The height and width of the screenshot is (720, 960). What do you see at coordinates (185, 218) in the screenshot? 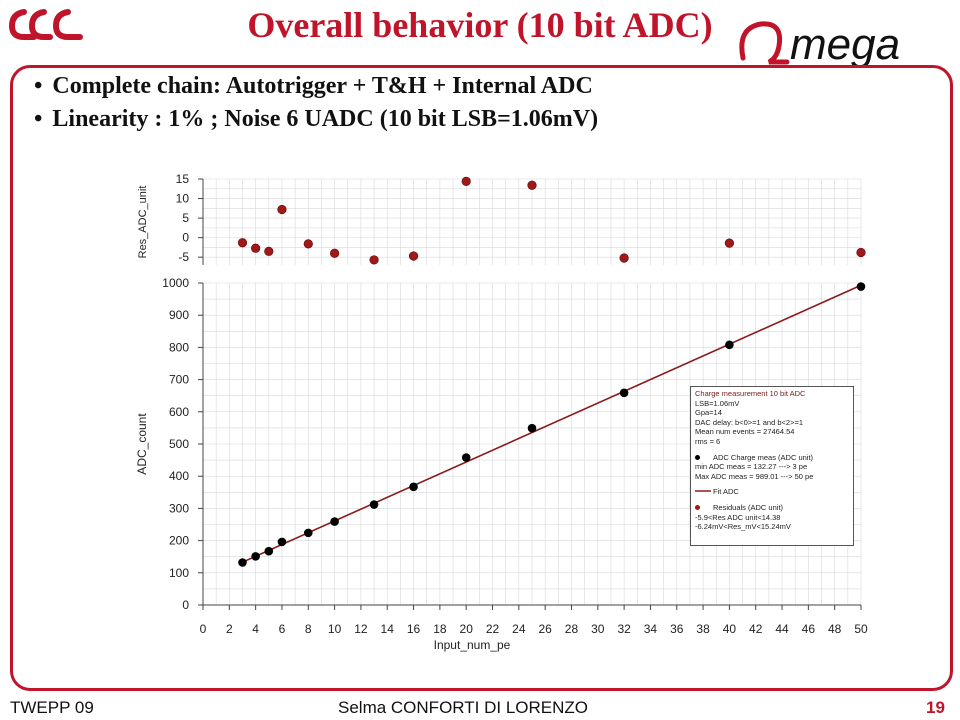
I see `y-tick-label: 5` at bounding box center [185, 218].